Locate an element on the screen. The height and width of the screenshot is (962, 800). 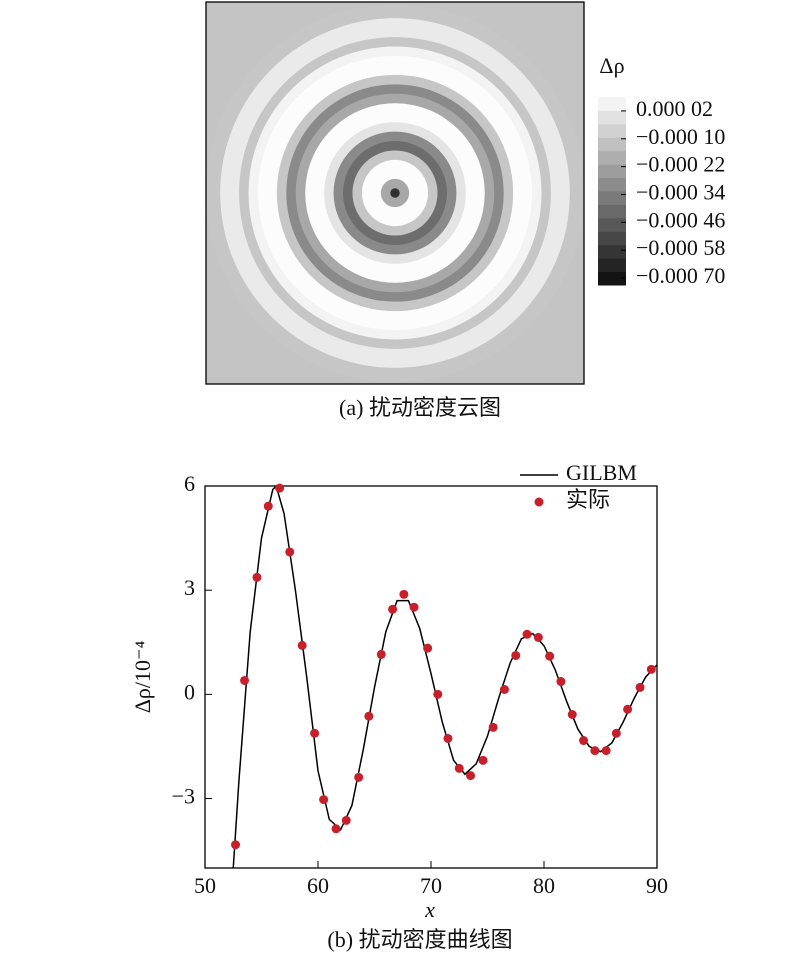
legend-label: GILBM is located at coordinates (601, 472).